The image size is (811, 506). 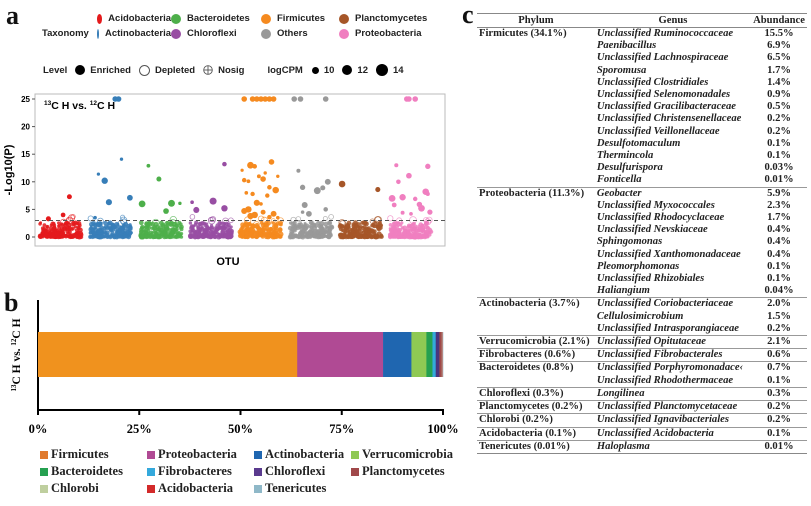 What do you see at coordinates (642, 230) in the screenshot?
I see `table-row: Unclassified Nevskiaceae 0.4%` at bounding box center [642, 230].